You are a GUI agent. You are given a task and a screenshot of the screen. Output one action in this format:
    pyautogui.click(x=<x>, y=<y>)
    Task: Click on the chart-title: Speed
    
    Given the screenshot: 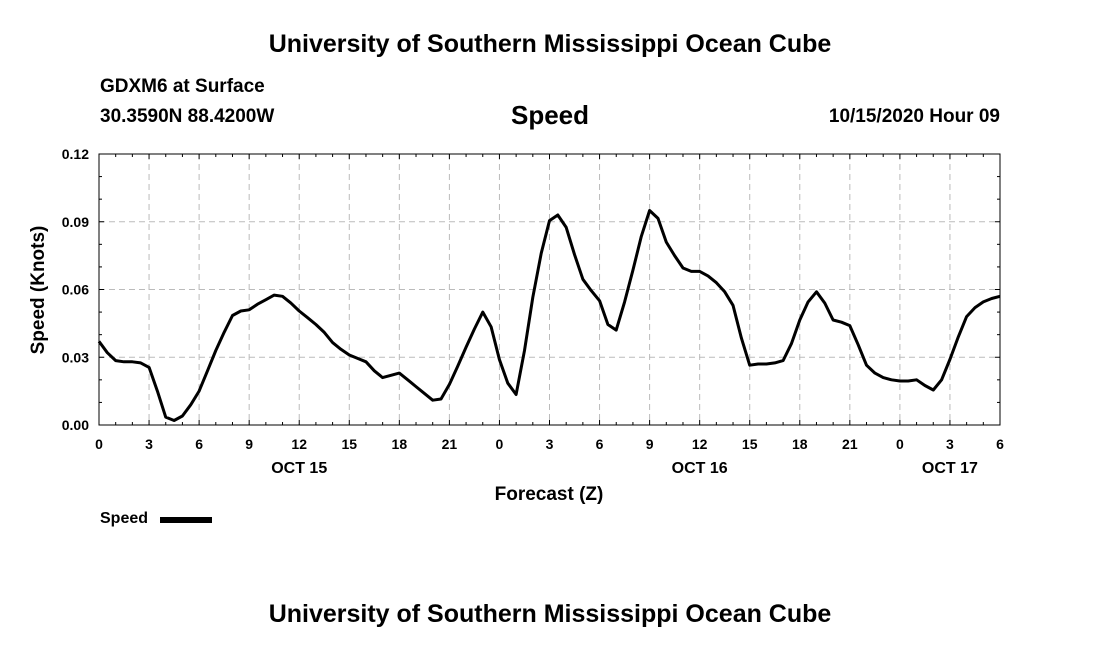 What is the action you would take?
    pyautogui.click(x=550, y=115)
    